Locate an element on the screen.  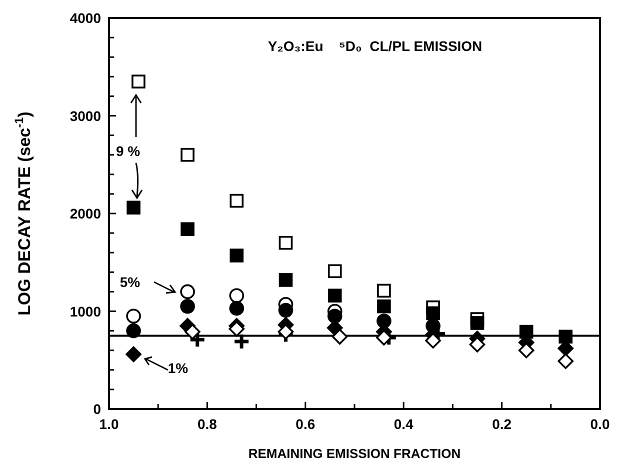
y-tick-label: 3000 is located at coordinates (86, 116).